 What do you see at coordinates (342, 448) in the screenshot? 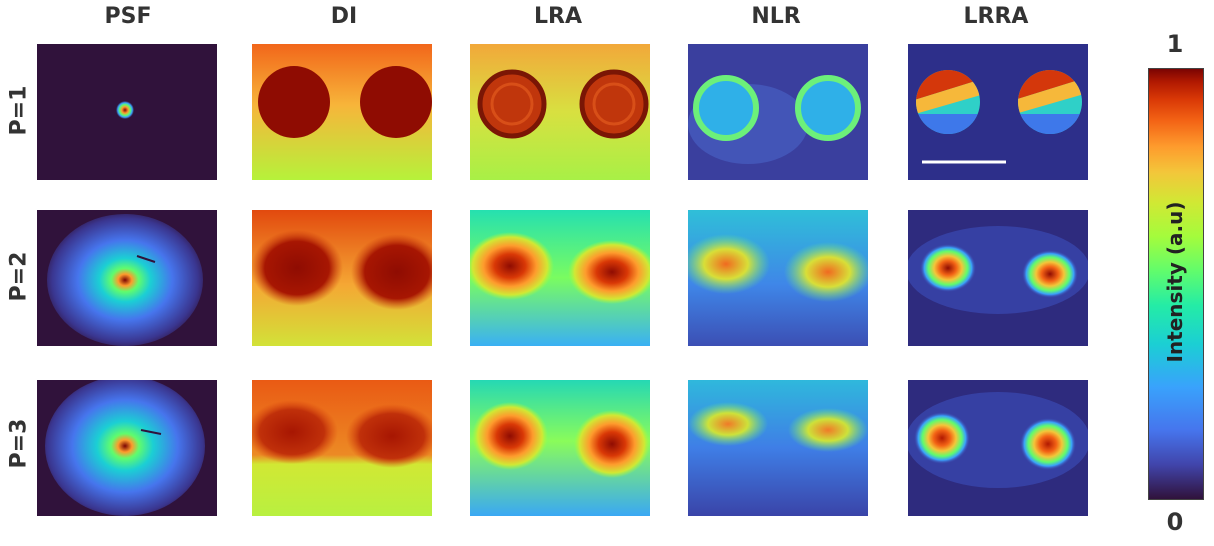
I see `panel-di-p3` at bounding box center [342, 448].